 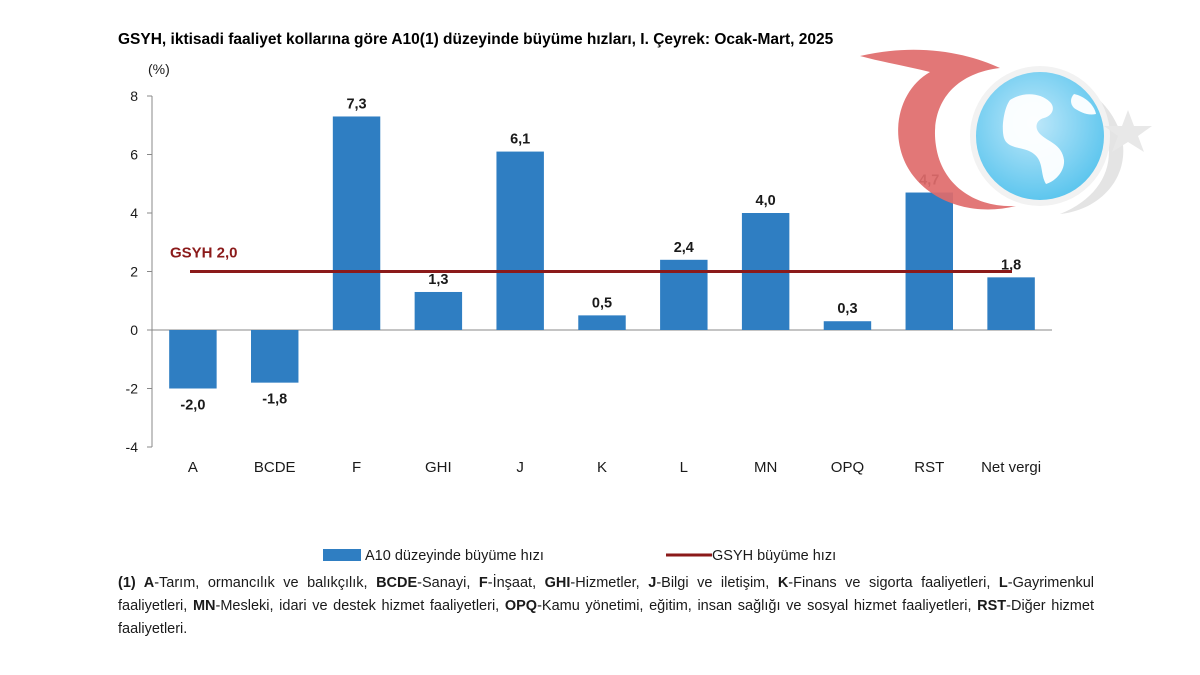 I want to click on footnote-text: -Sanayi,, so click(x=448, y=583).